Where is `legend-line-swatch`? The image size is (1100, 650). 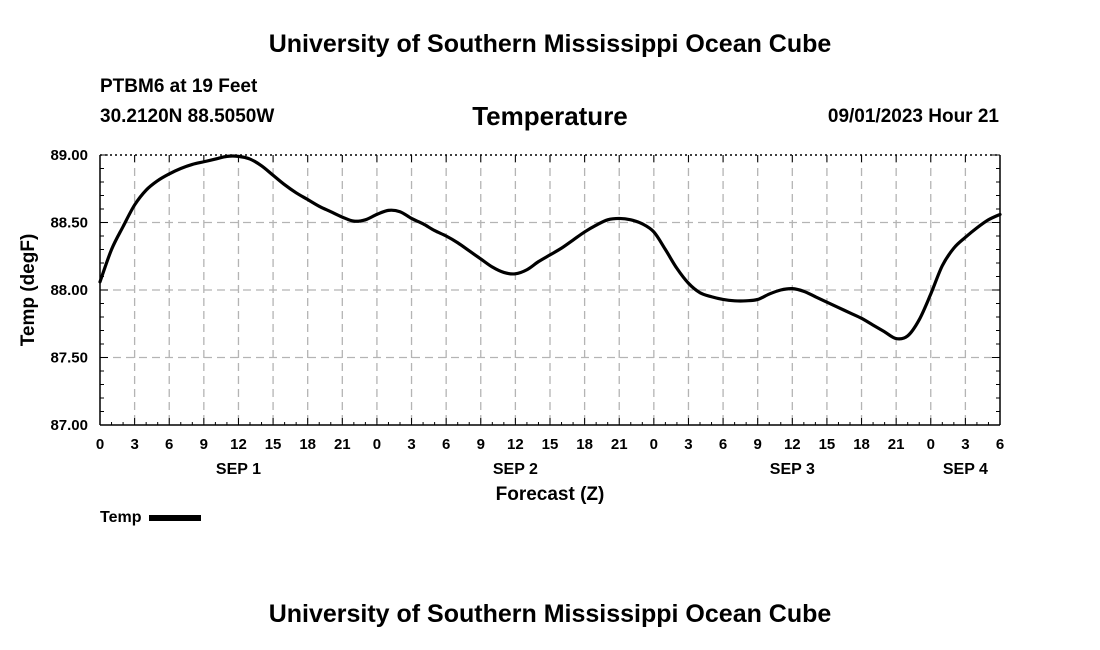
legend-line-swatch is located at coordinates (175, 518).